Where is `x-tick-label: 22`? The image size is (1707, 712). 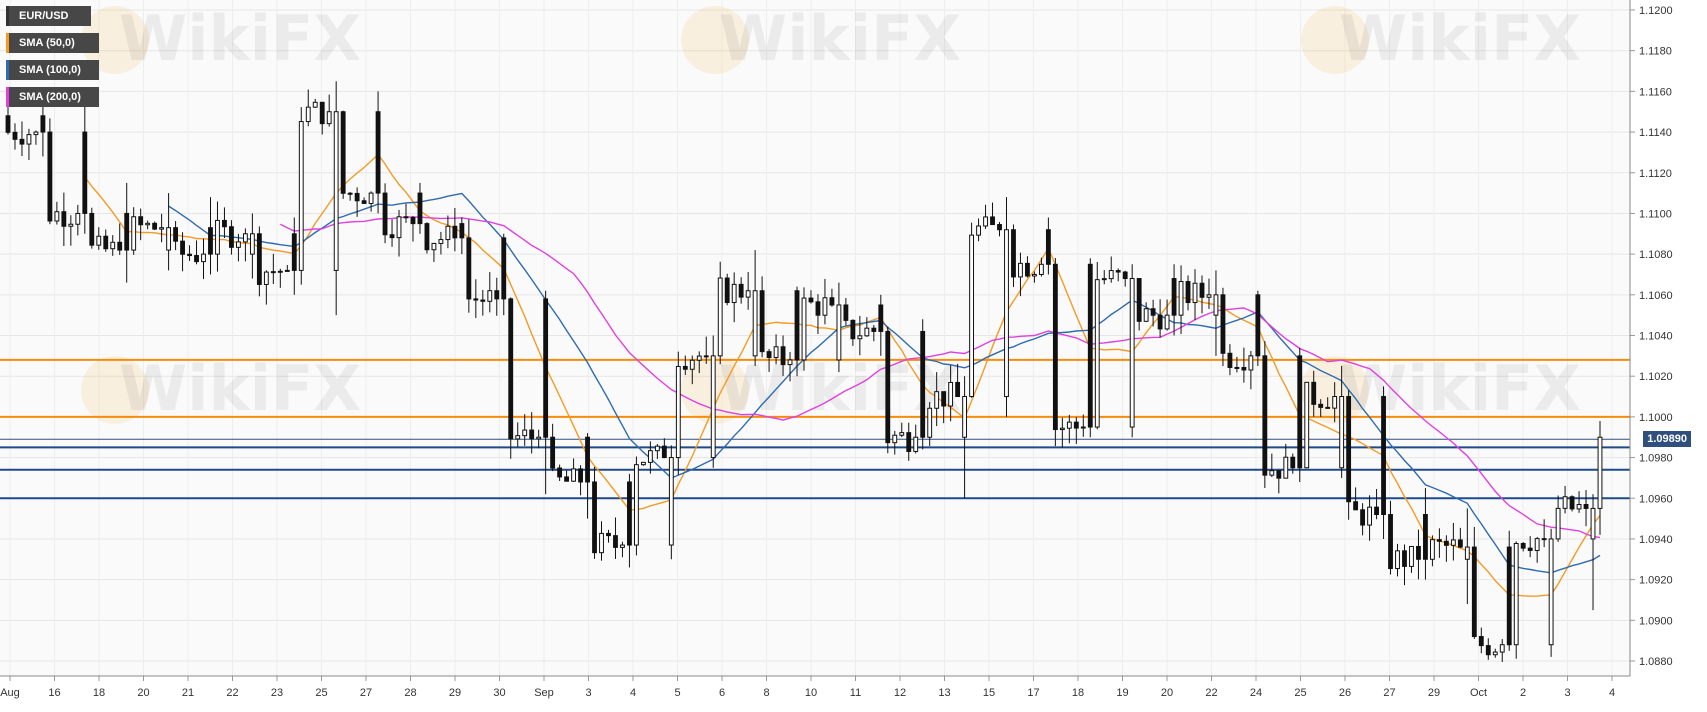 x-tick-label: 22 is located at coordinates (232, 693).